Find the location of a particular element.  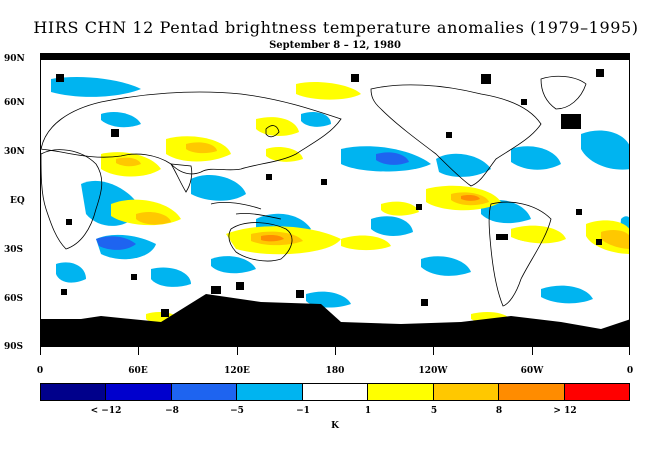

coastline-south-america is located at coordinates (520, 254).